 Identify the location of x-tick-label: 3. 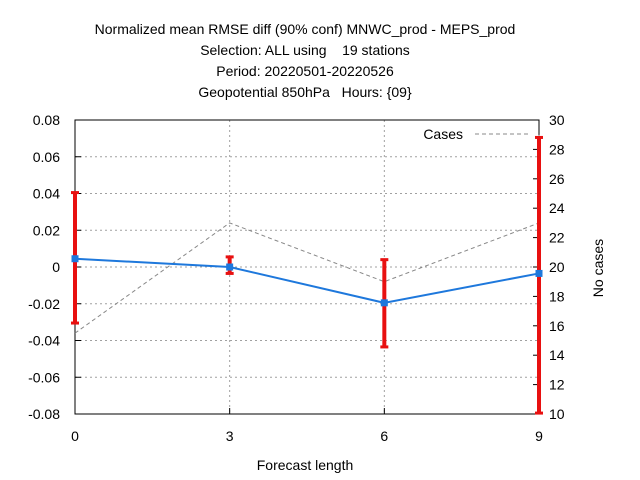
(230, 436).